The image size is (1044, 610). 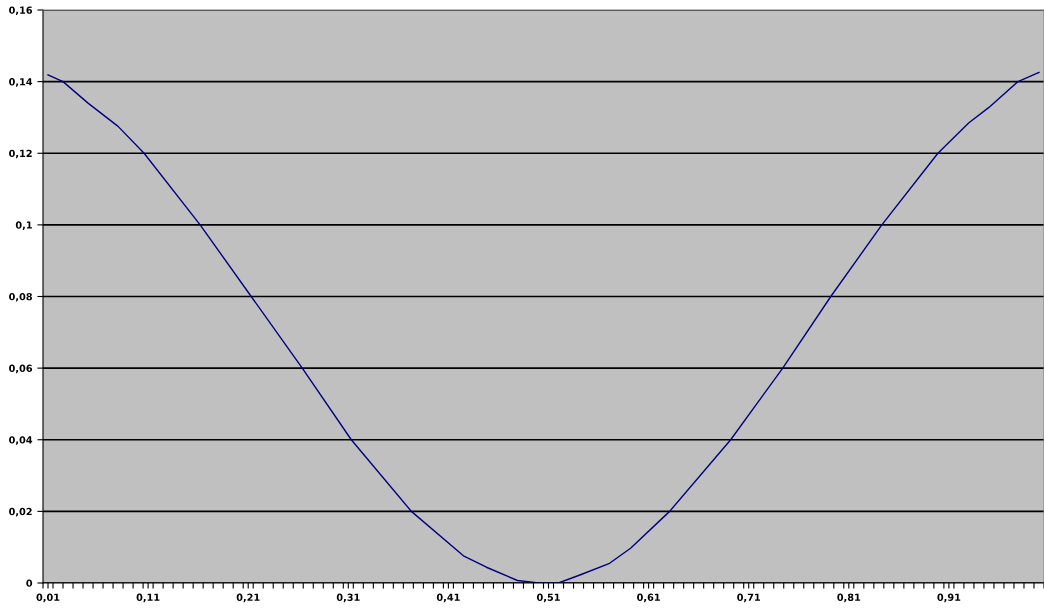 What do you see at coordinates (29, 583) in the screenshot?
I see `y-tick-label: 0` at bounding box center [29, 583].